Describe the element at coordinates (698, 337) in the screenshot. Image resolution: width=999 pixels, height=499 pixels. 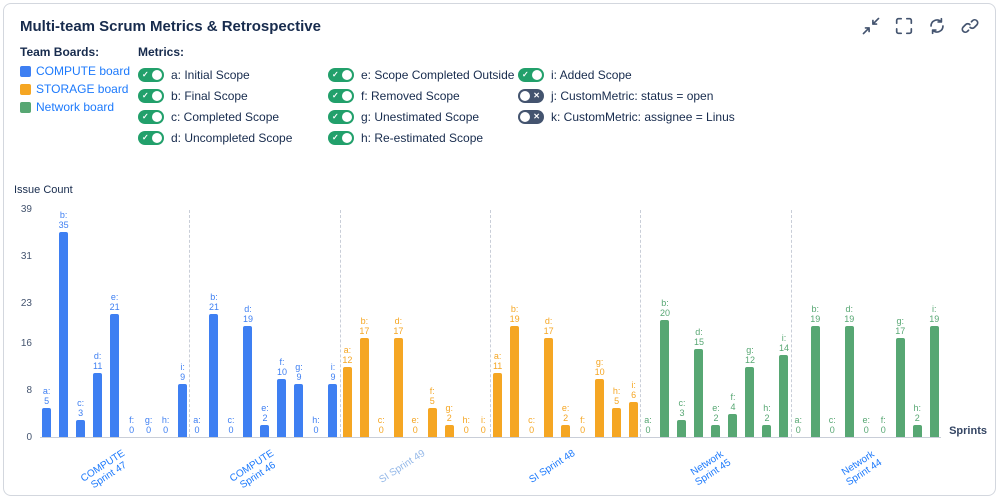
I see `bar-value-label: d: 15` at that location.